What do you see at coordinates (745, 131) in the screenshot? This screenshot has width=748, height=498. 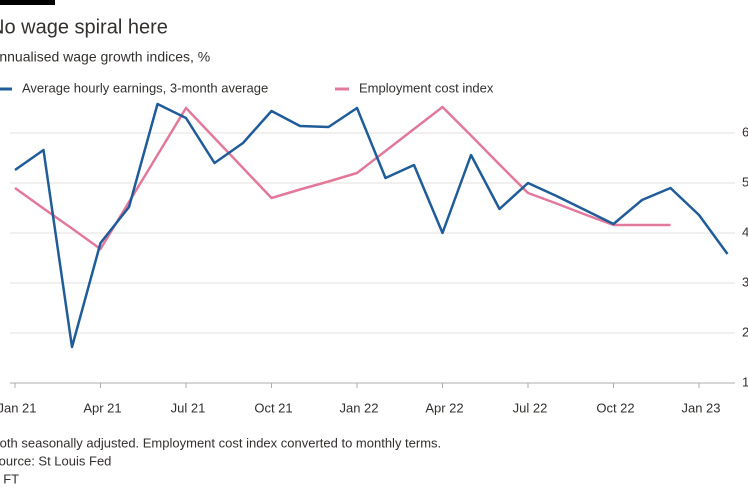 I see `y-tick-label: 6` at bounding box center [745, 131].